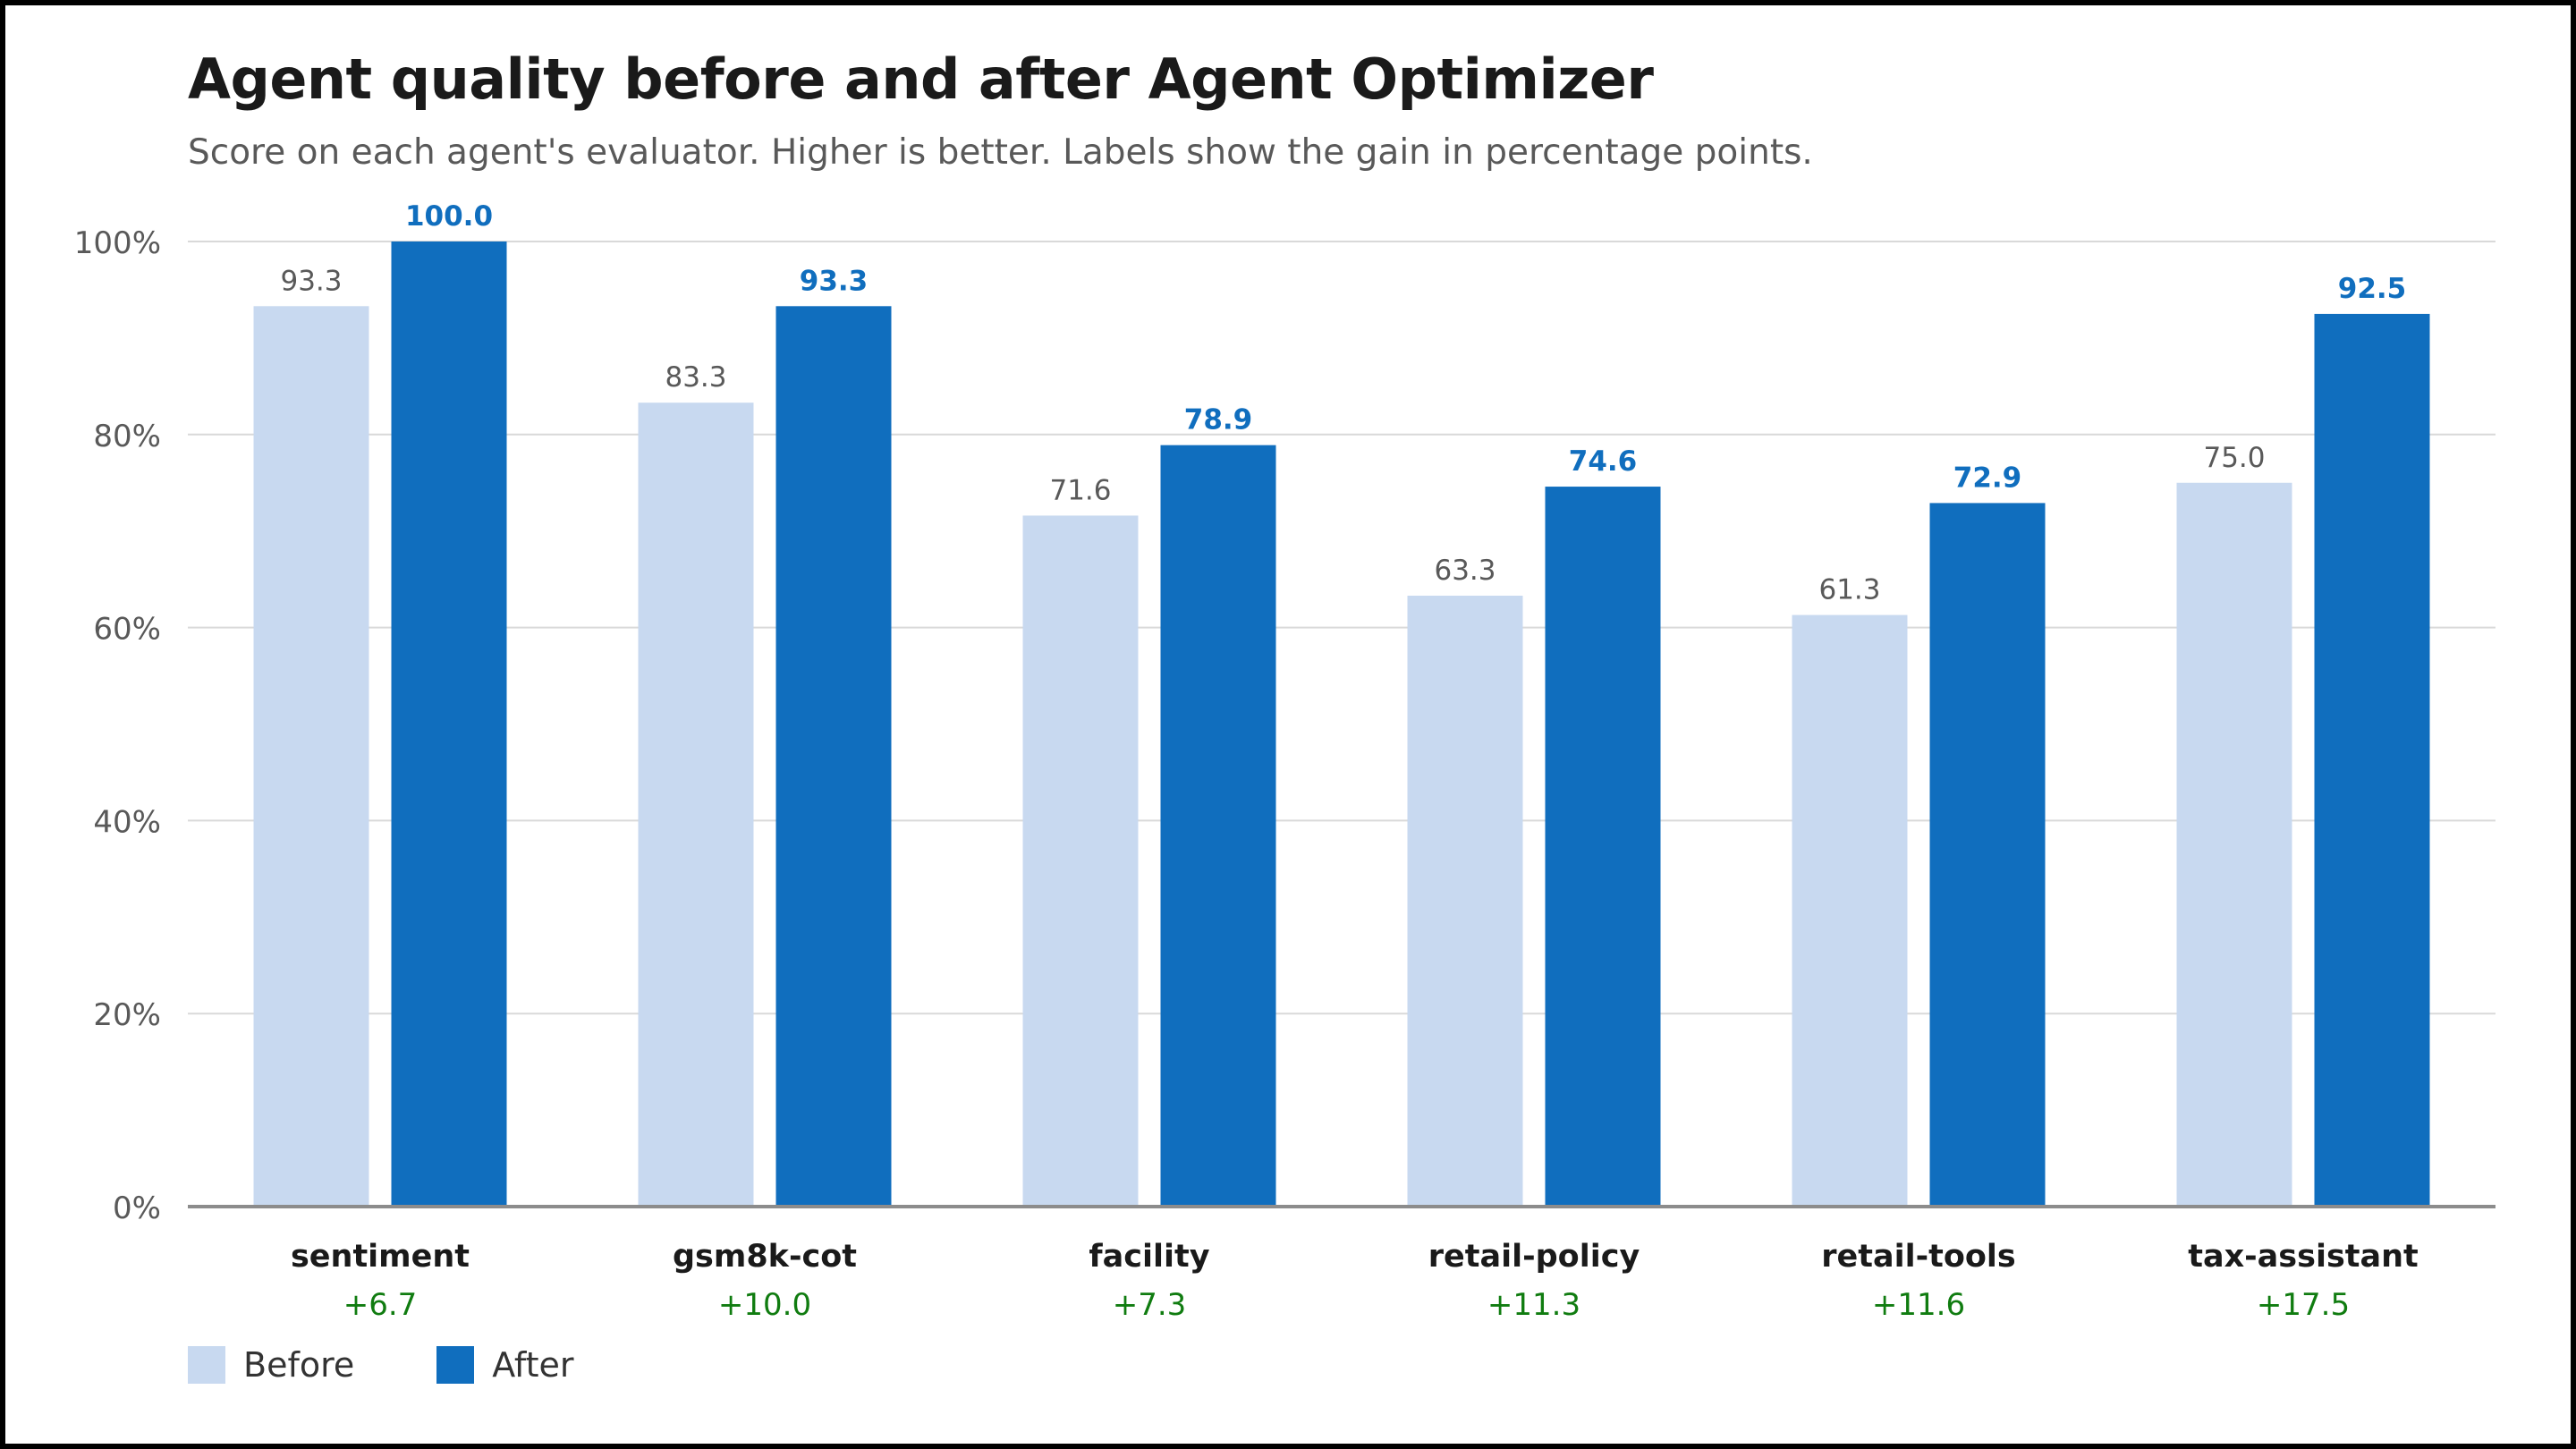 The width and height of the screenshot is (2576, 1449). What do you see at coordinates (455, 1365) in the screenshot?
I see `legend-swatch-after` at bounding box center [455, 1365].